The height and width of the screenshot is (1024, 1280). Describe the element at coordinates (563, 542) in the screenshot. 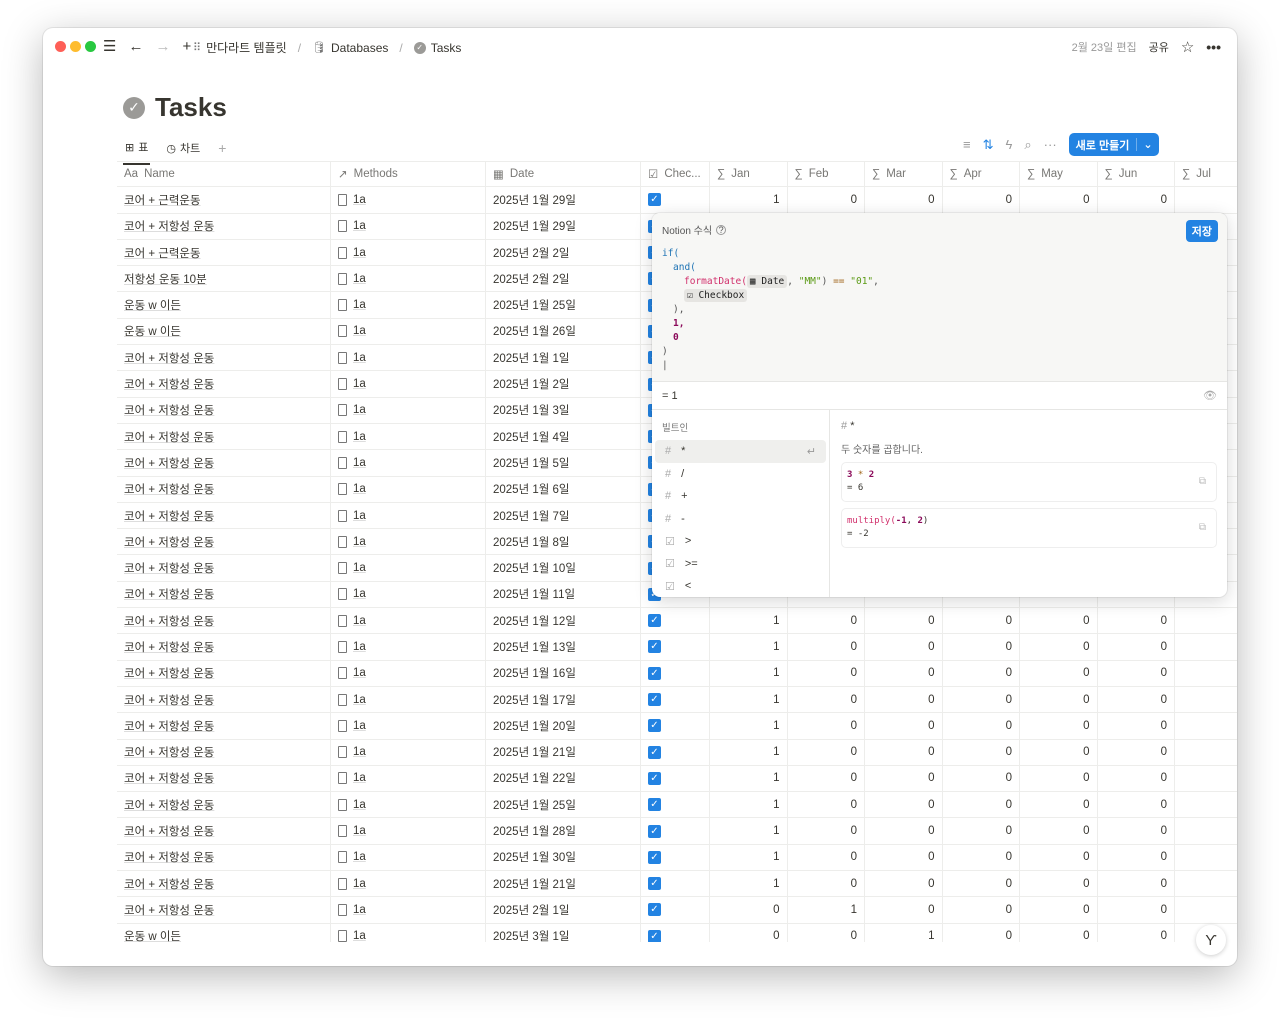

I see `date-cell: 2025년 1월 8일` at that location.